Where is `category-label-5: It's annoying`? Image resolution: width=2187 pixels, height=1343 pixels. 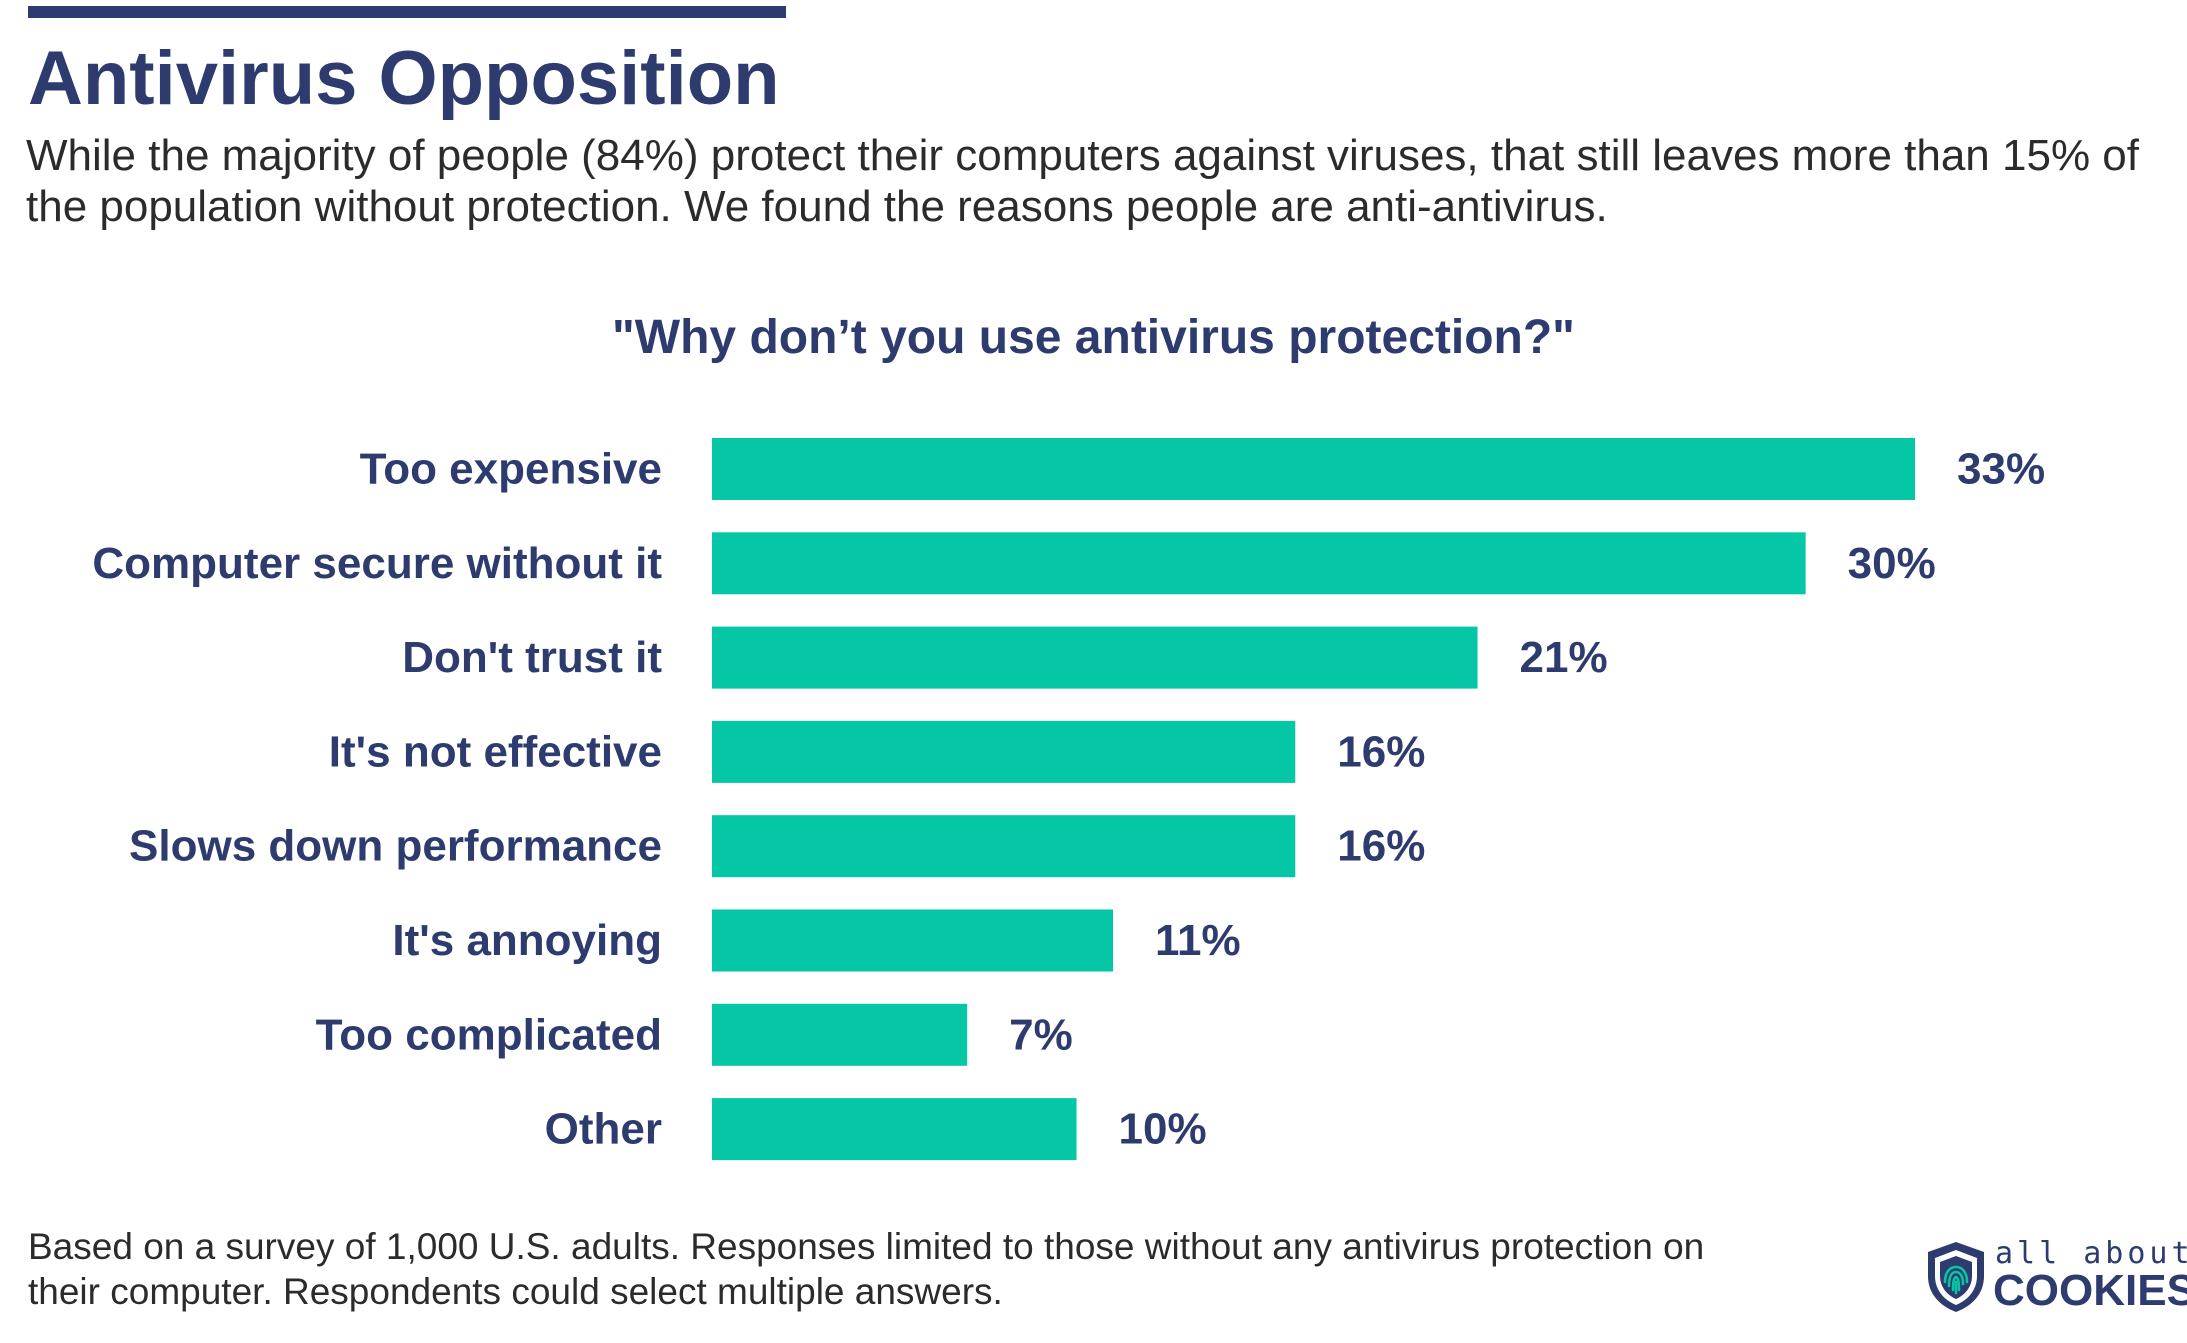 category-label-5: It's annoying is located at coordinates (527, 940).